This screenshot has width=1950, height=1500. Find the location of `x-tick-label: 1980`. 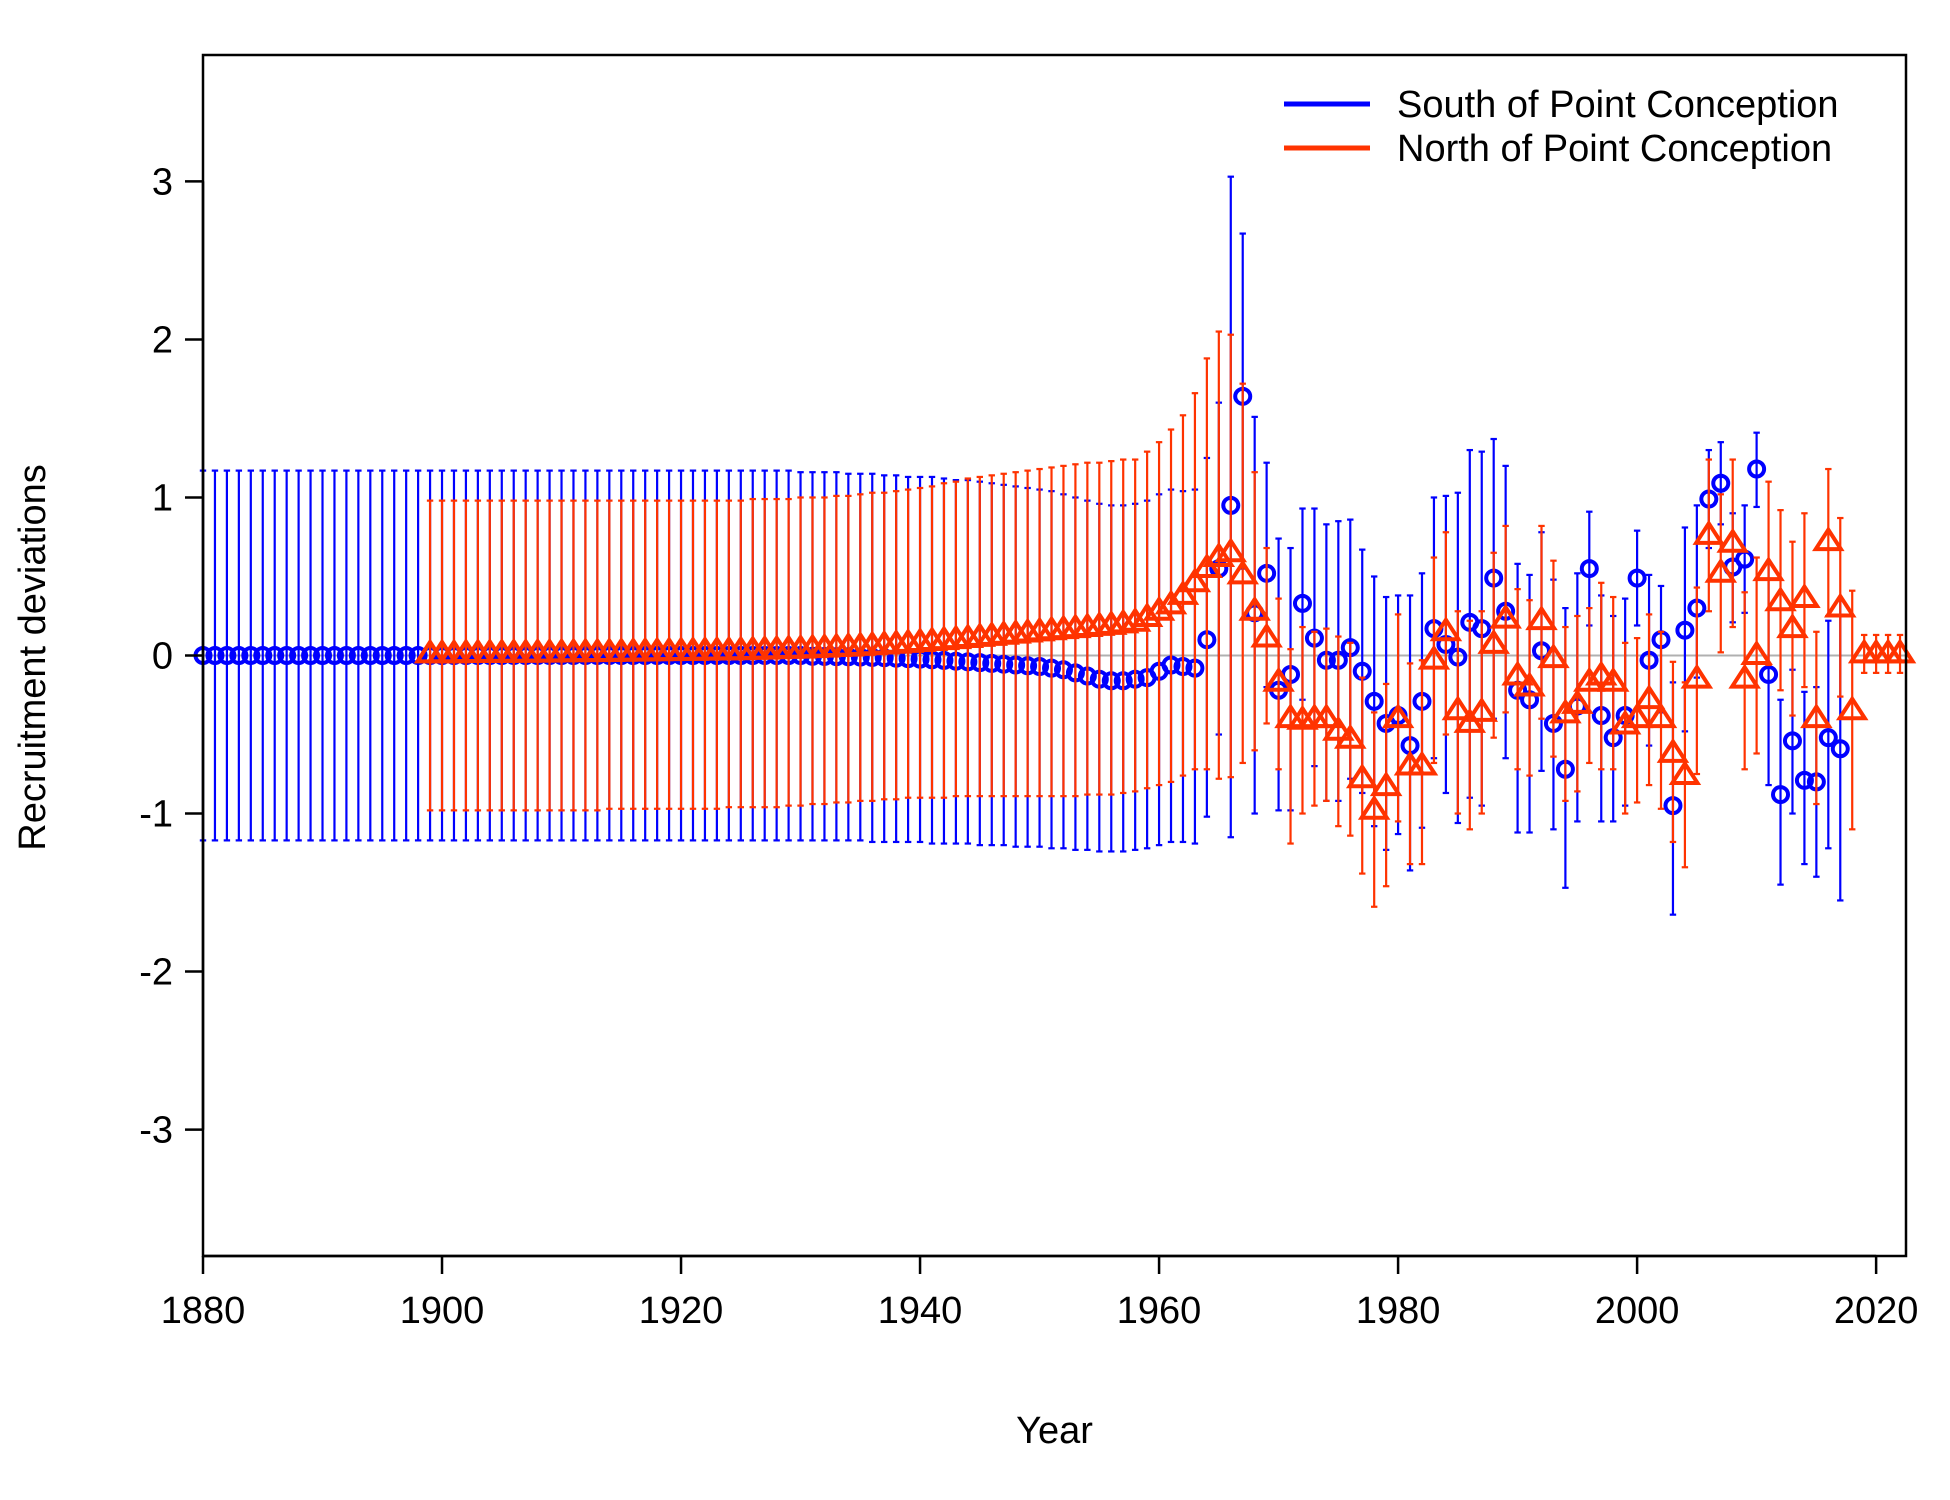

x-tick-label: 1980 is located at coordinates (1398, 1311).